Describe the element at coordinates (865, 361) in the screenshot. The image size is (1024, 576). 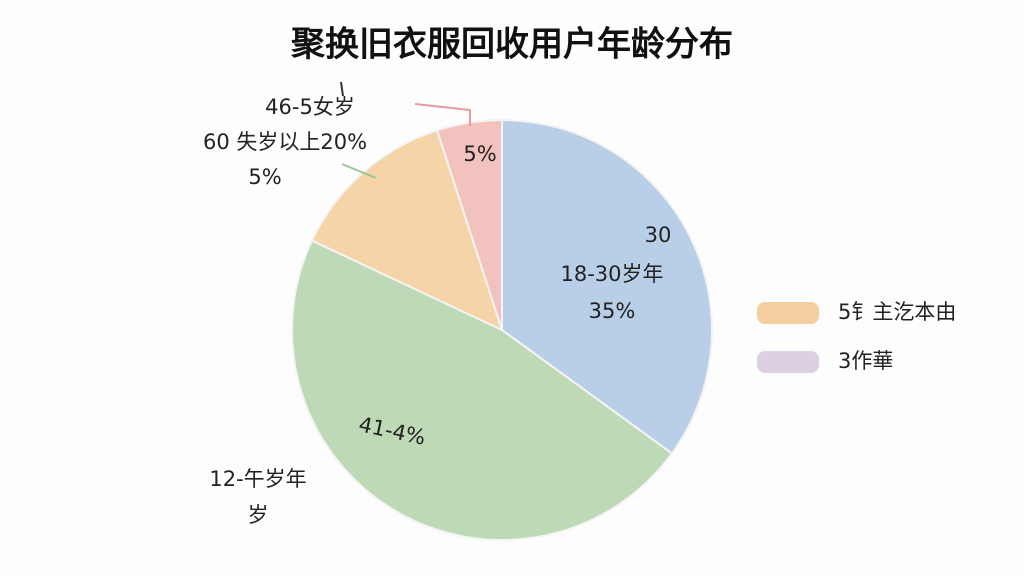
I see `legend-label: 3作華` at that location.